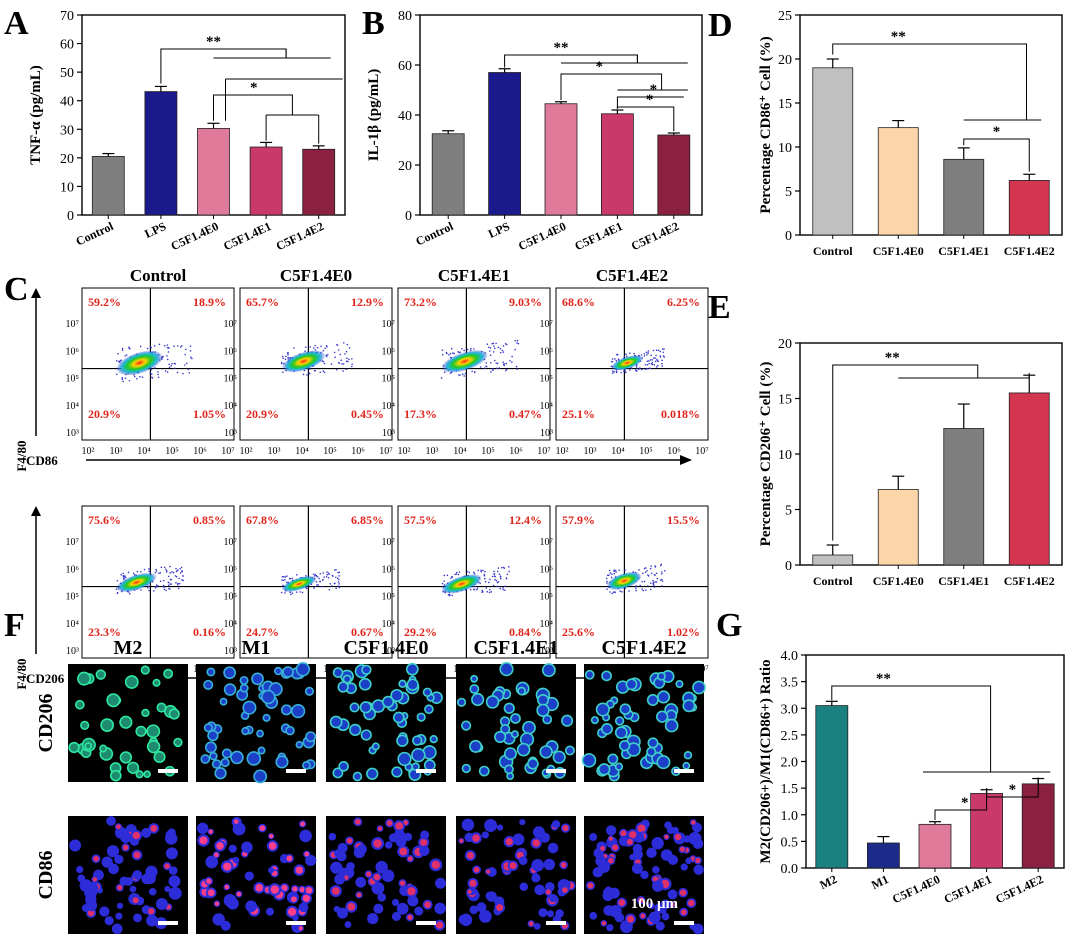 The height and width of the screenshot is (944, 1080). I want to click on quadrant-upper-left: 68.6%, so click(578, 302).